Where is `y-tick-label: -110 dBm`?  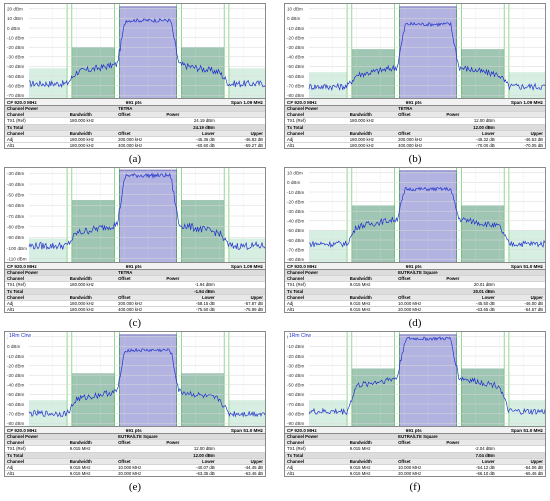
y-tick-label: -110 dBm is located at coordinates (17, 258).